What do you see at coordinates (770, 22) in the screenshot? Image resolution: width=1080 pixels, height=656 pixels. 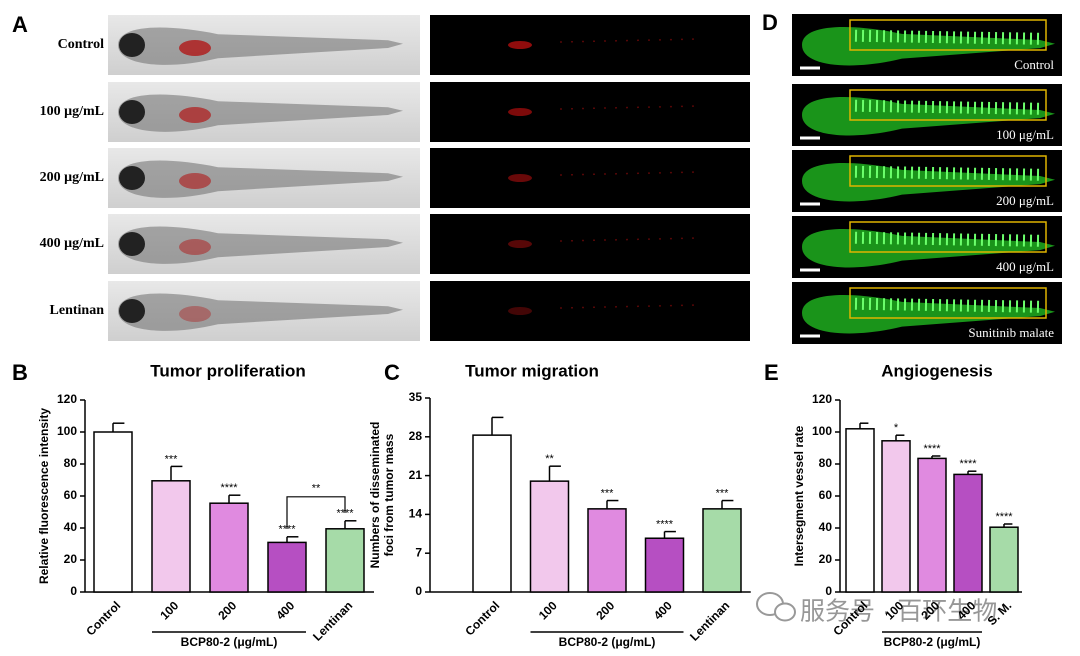 I see `panel-letter: D` at bounding box center [770, 22].